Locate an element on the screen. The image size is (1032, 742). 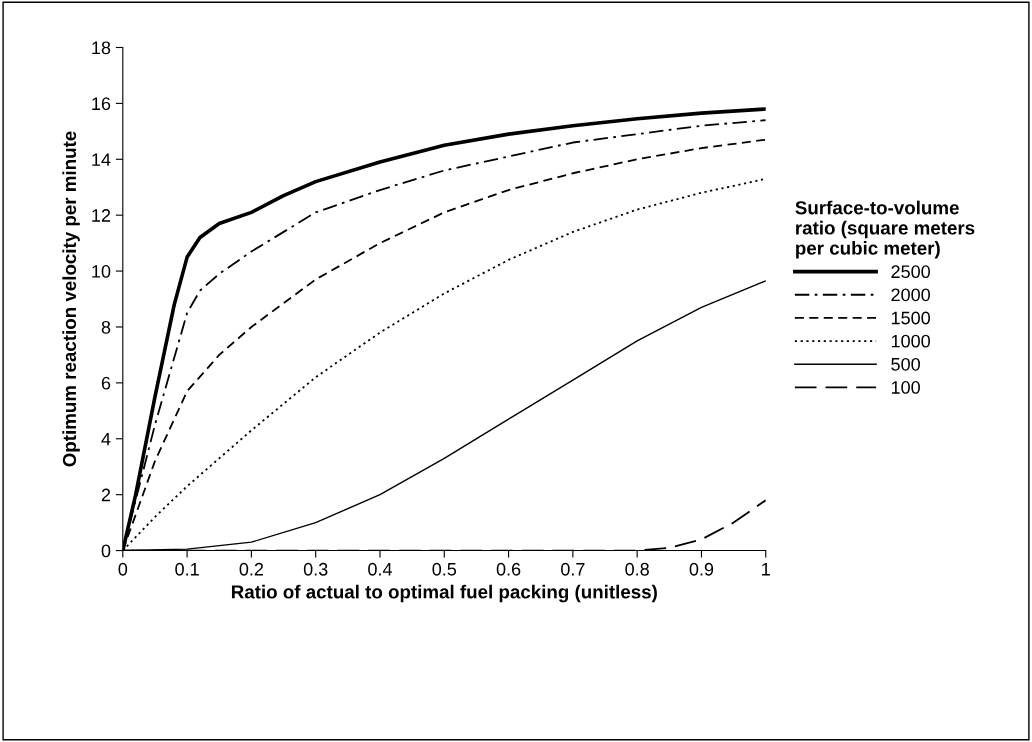
y-tick-label: 18 is located at coordinates (101, 48).